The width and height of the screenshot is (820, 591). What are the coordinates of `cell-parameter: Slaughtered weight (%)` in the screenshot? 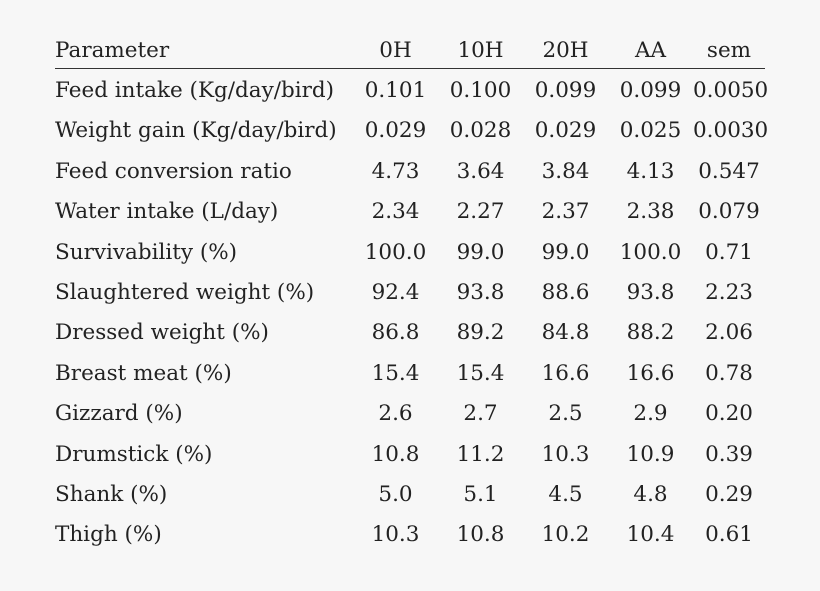 It's located at (185, 293).